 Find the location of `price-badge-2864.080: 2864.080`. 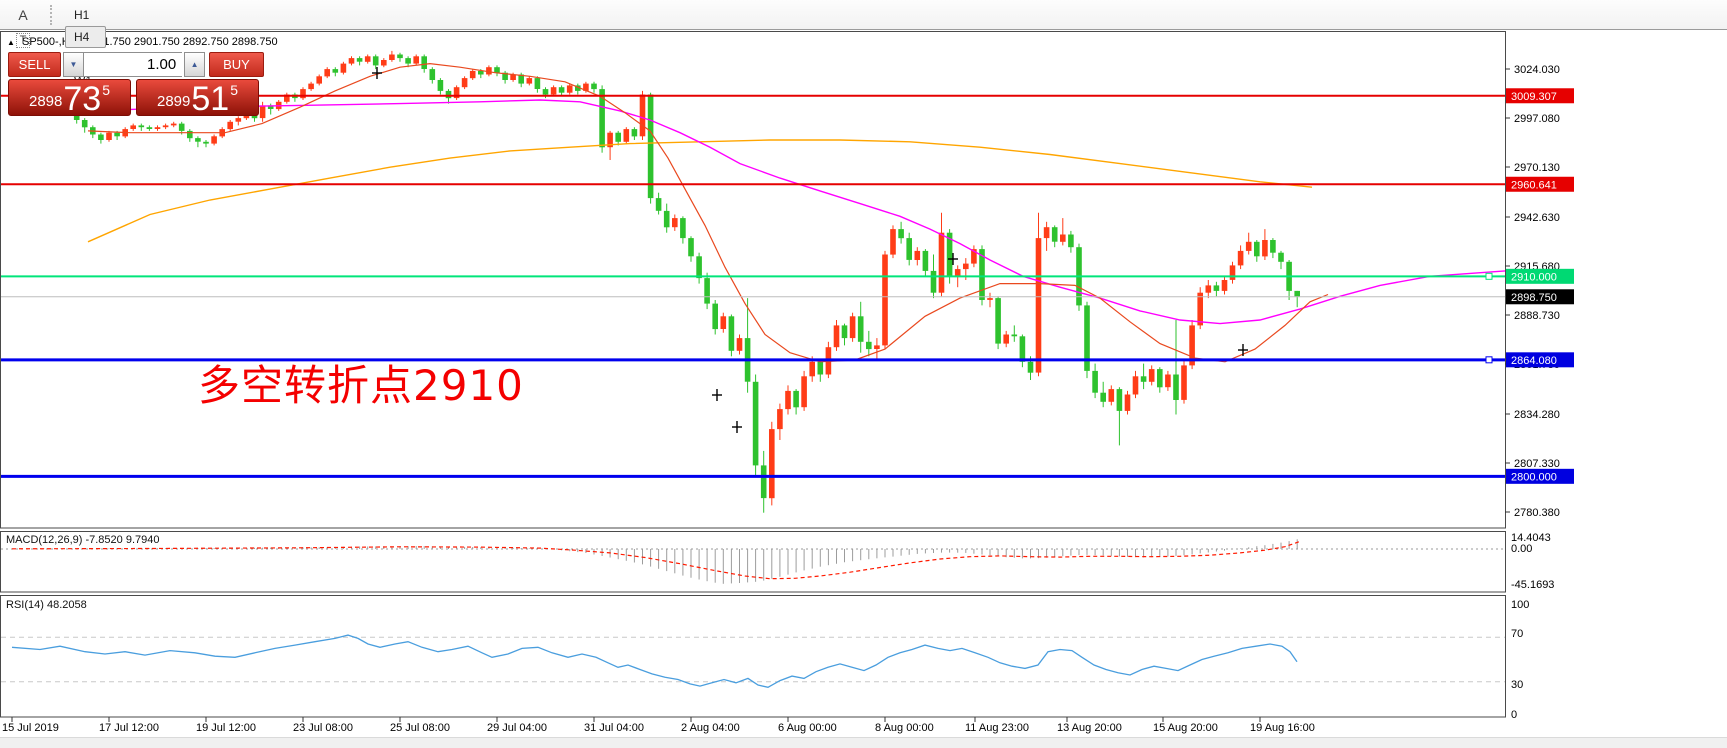

price-badge-2864.080: 2864.080 is located at coordinates (1534, 361).